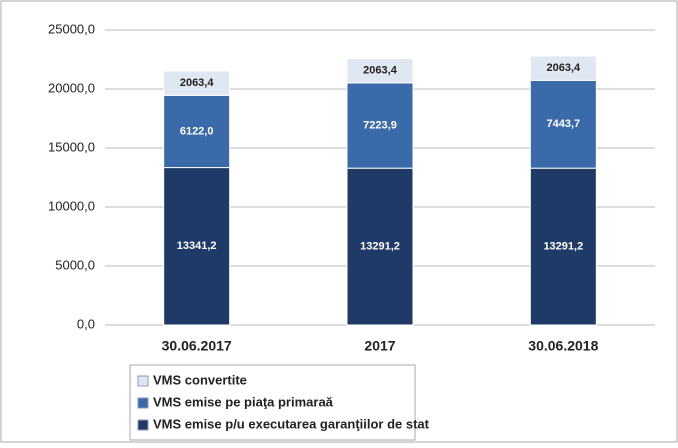  Describe the element at coordinates (71, 87) in the screenshot. I see `y-tick-label: 20000,0` at that location.